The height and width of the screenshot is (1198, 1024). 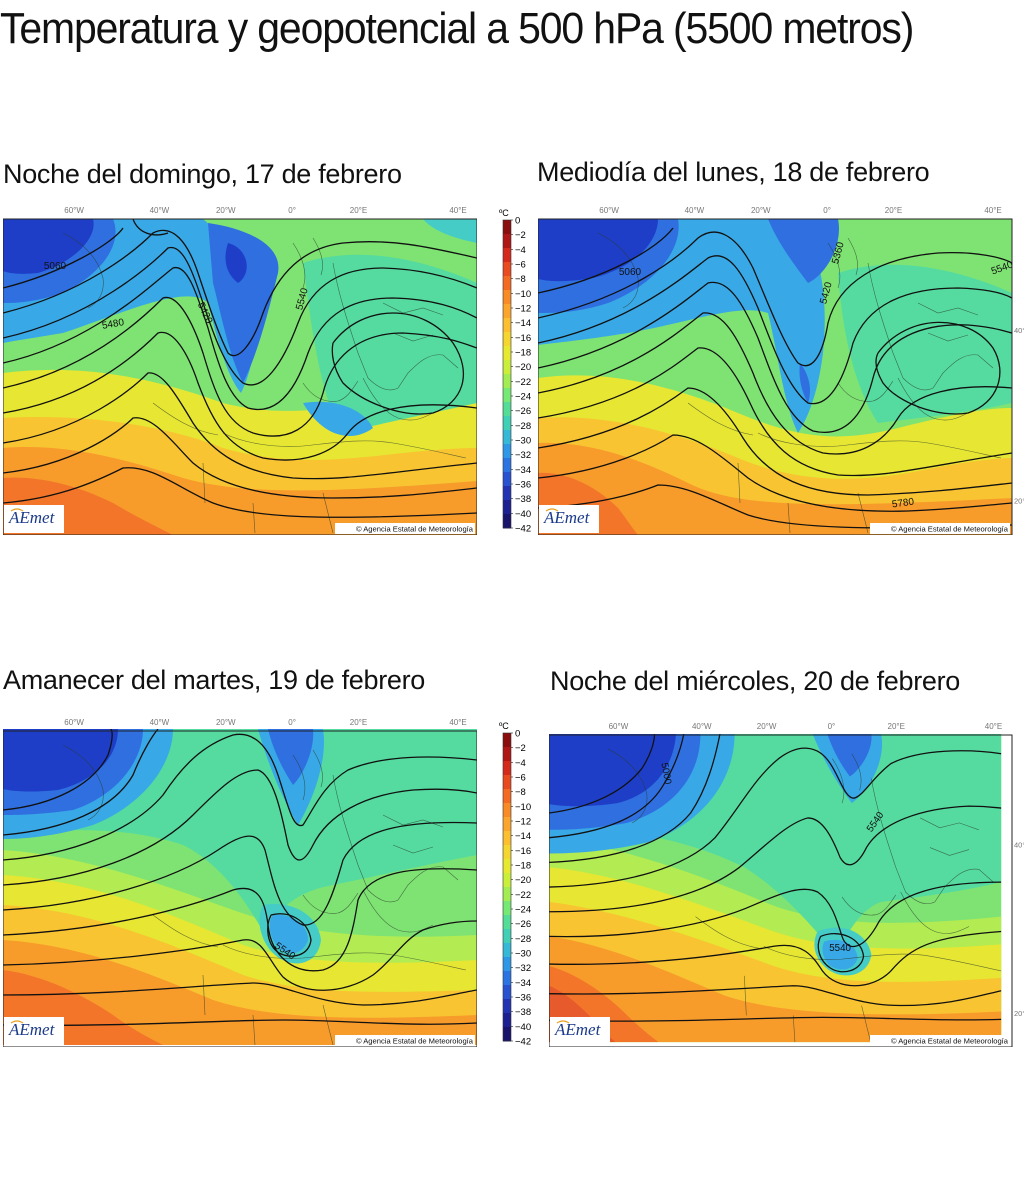 What do you see at coordinates (523, 382) in the screenshot?
I see `colorbar-tick-label: −22` at bounding box center [523, 382].